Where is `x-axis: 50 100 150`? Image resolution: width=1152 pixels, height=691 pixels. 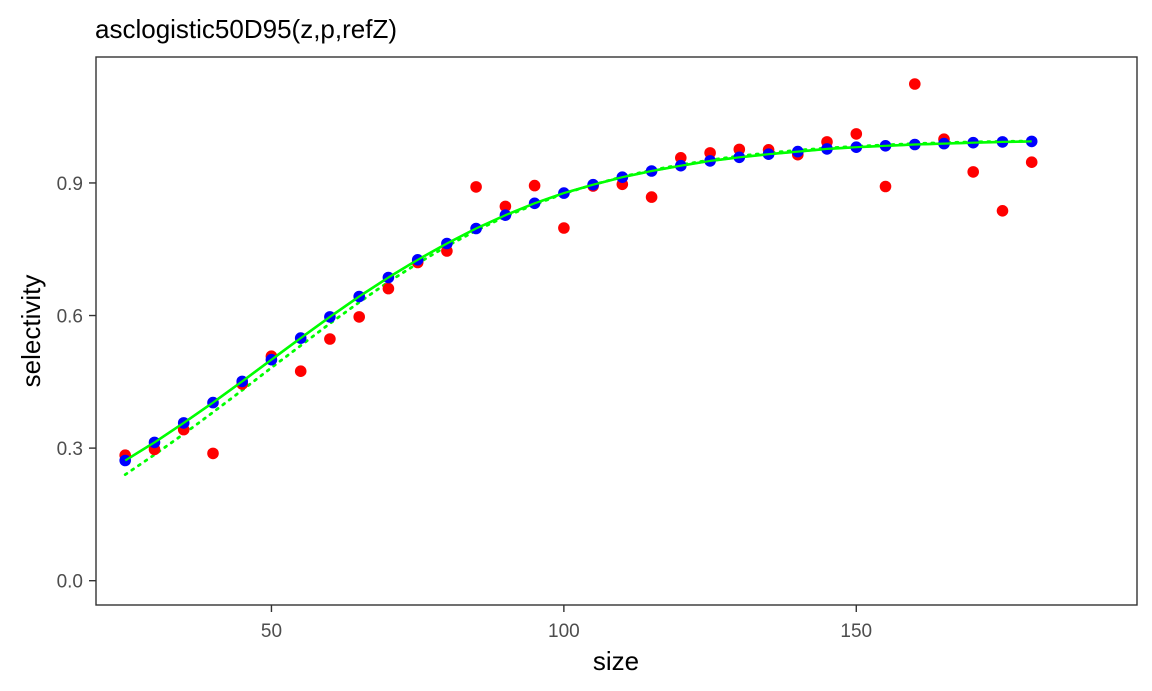
x-axis: 50 100 150 is located at coordinates (566, 623).